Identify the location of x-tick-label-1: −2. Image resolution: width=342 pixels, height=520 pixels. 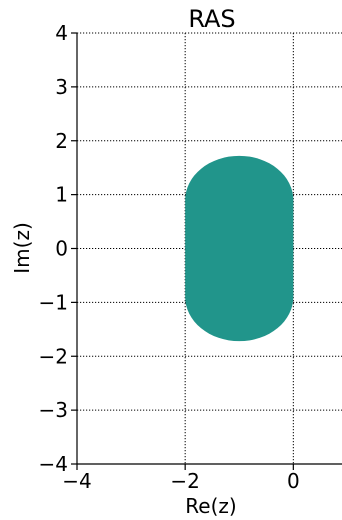
(184, 481).